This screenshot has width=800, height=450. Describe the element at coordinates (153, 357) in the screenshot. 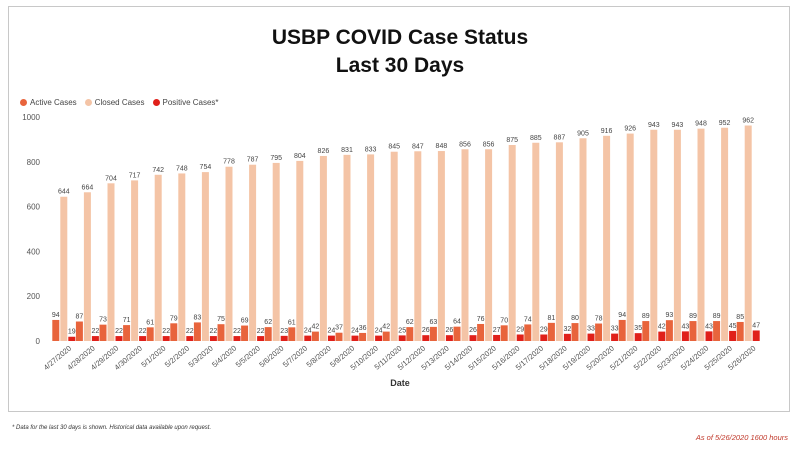

I see `x-tick-label: 5/1/2020` at that location.